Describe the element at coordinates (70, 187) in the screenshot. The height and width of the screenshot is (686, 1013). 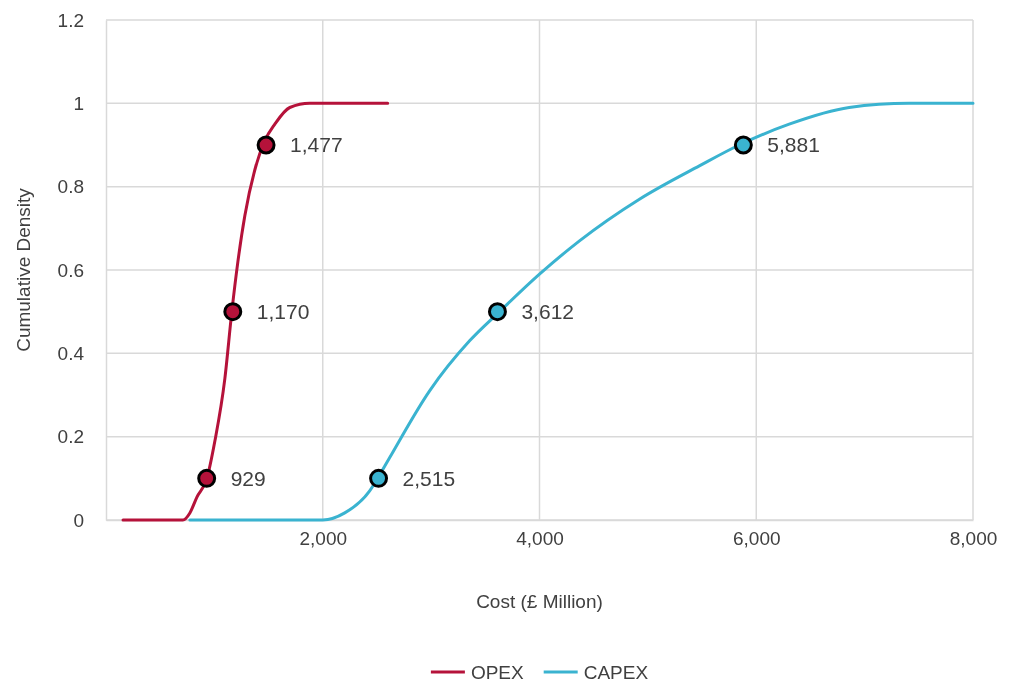
I see `y-tick-label: 0.8` at that location.